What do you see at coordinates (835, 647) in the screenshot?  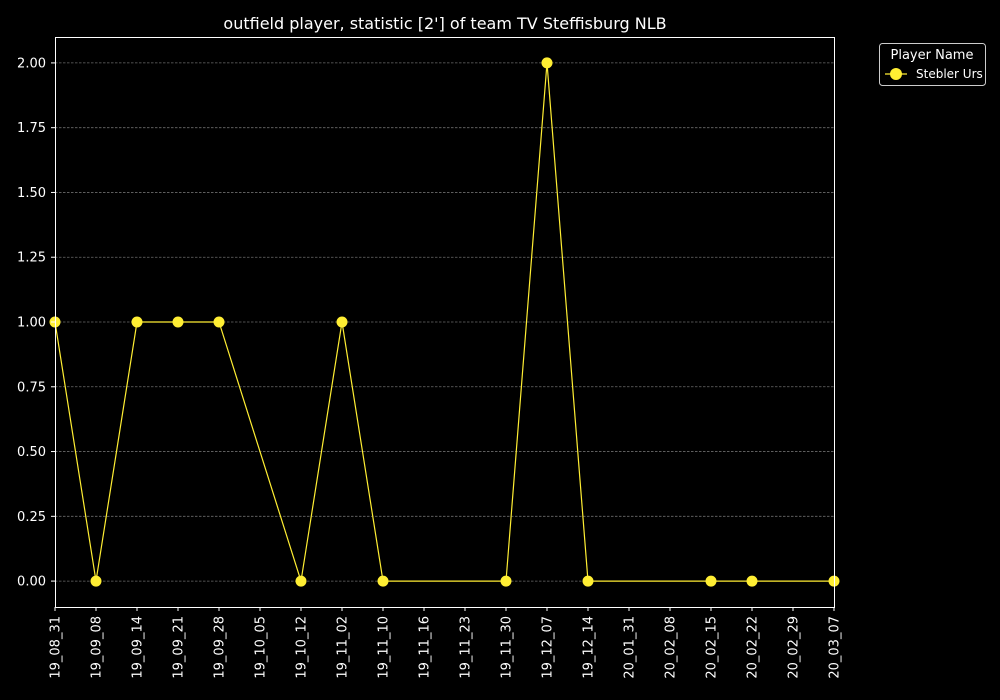 I see `x-tick-label: 20_03_07` at bounding box center [835, 647].